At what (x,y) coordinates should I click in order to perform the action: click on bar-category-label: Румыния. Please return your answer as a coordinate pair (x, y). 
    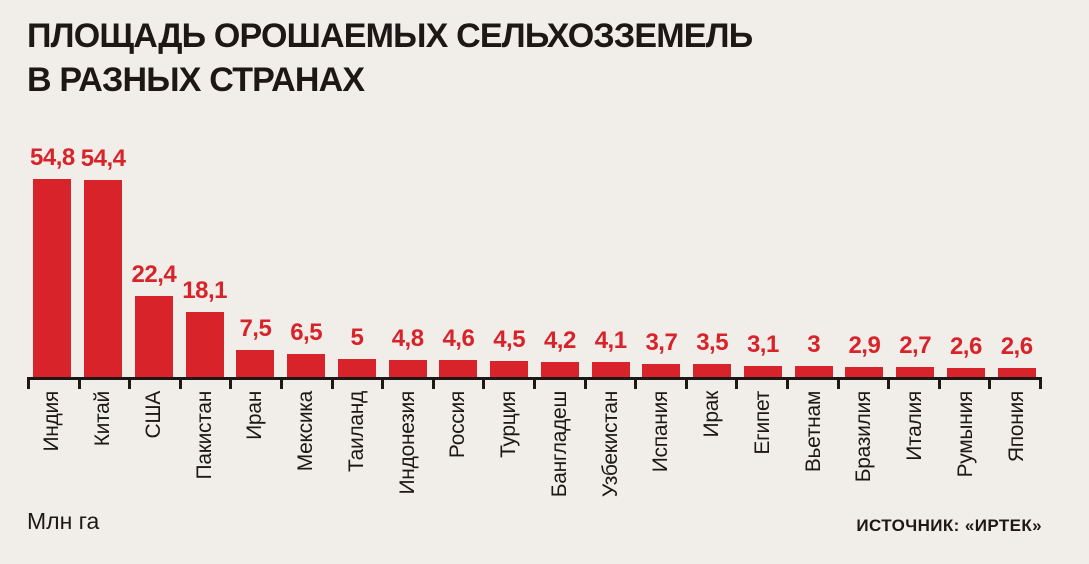
    Looking at the image, I should click on (965, 434).